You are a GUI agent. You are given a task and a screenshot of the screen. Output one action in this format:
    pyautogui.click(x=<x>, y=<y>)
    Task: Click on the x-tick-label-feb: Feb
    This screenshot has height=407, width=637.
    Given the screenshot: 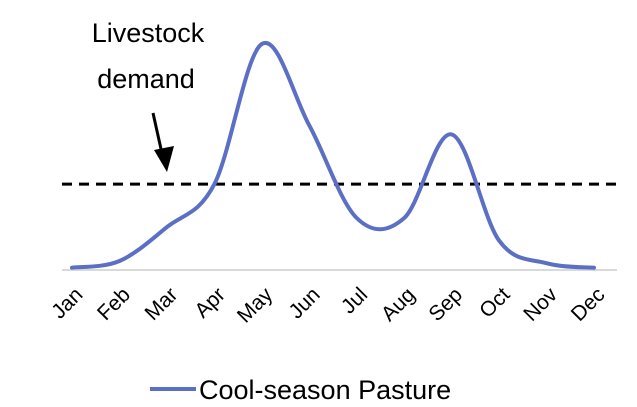 What is the action you would take?
    pyautogui.click(x=114, y=304)
    